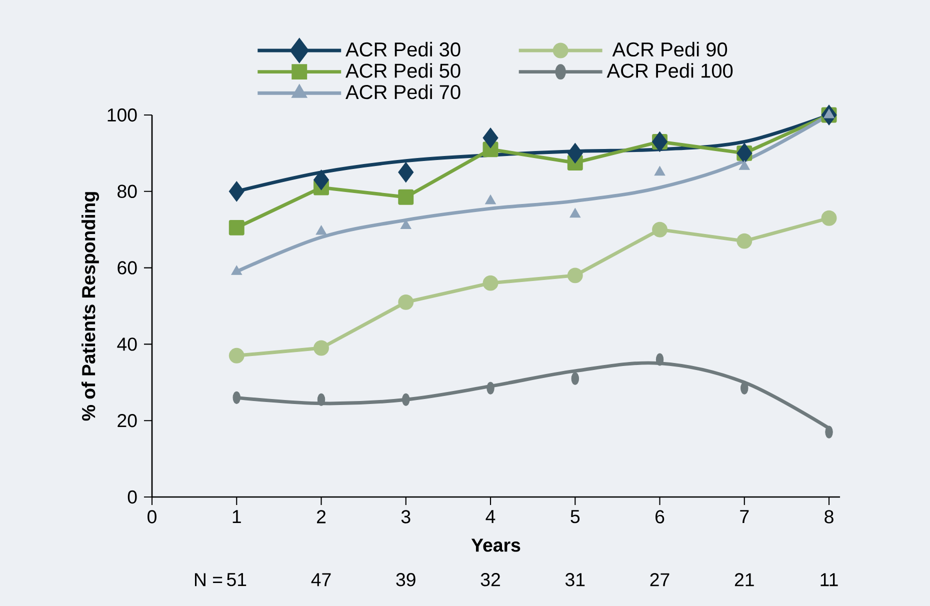 Image resolution: width=930 pixels, height=606 pixels. I want to click on x-tick-label: 5, so click(575, 517).